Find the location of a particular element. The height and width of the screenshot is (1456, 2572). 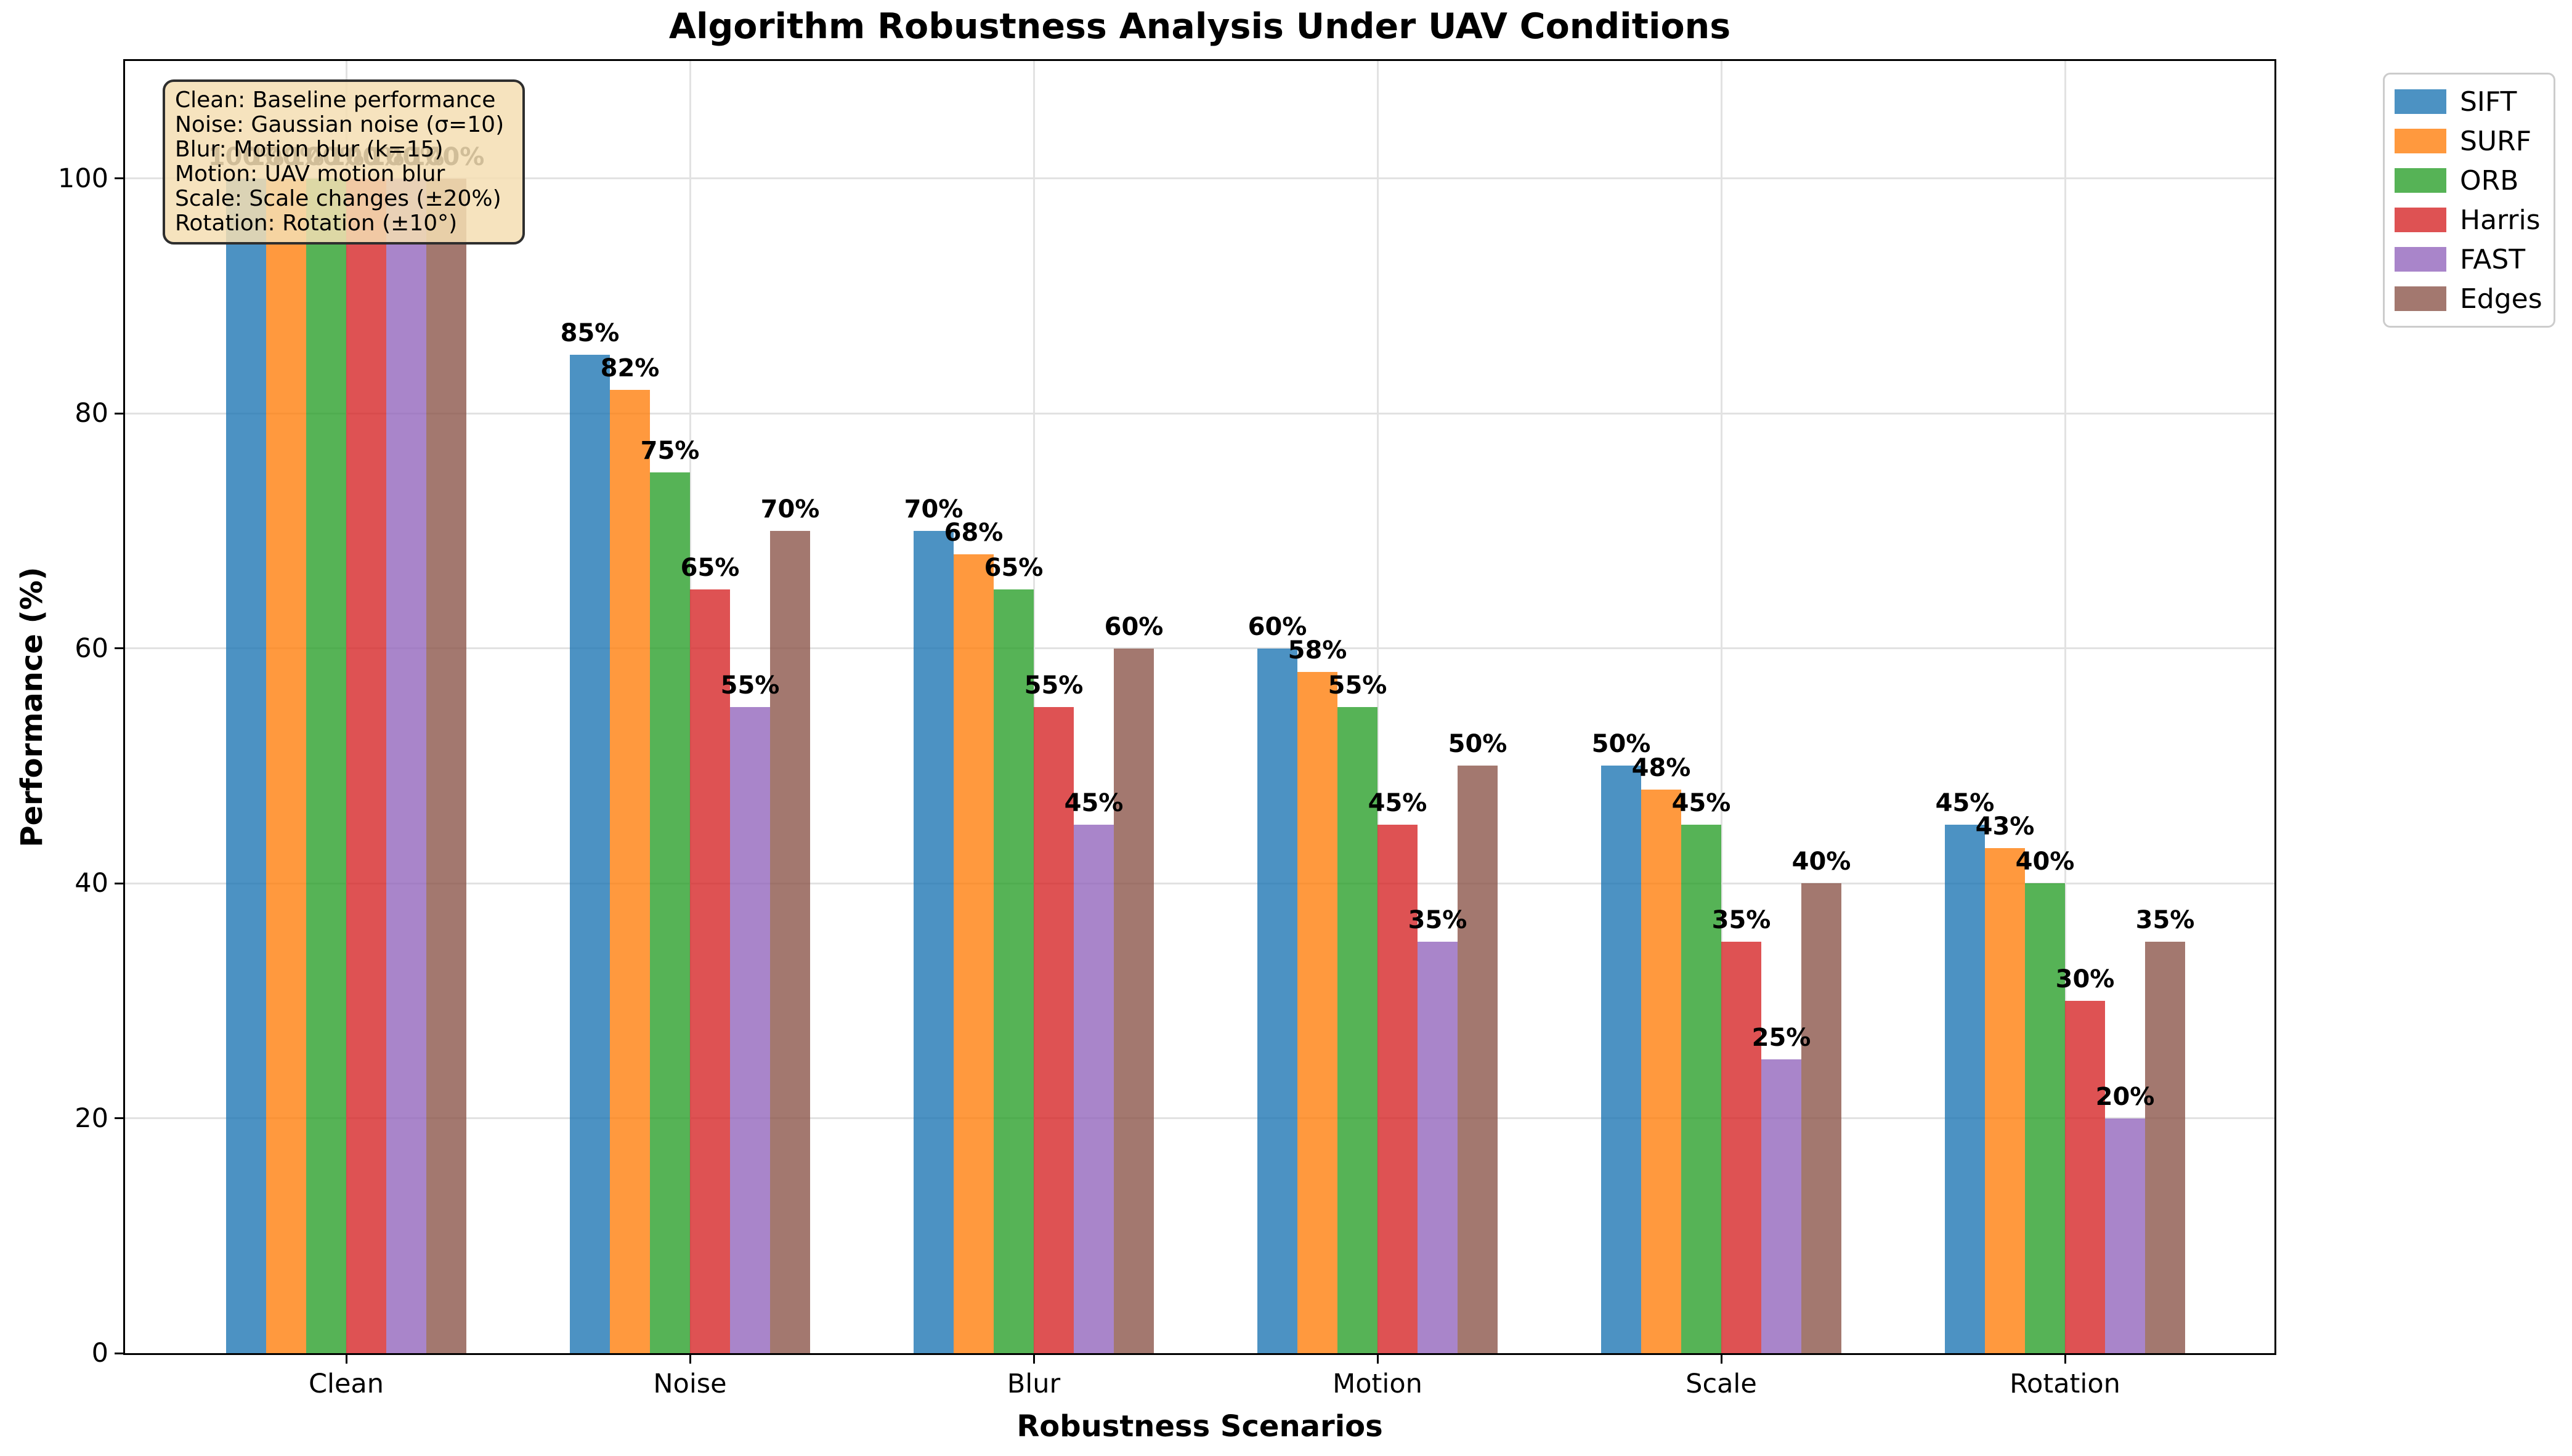

bar-orb-clean is located at coordinates (326, 766).